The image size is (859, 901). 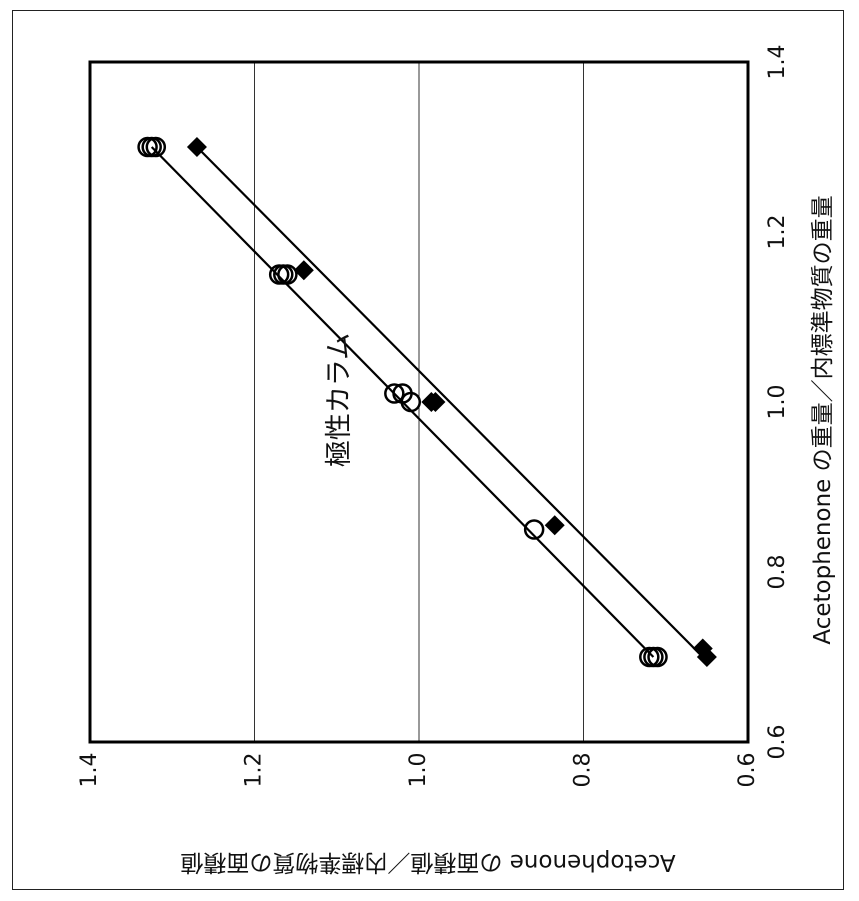 I want to click on x-tick-label: 0.8, so click(x=777, y=572).